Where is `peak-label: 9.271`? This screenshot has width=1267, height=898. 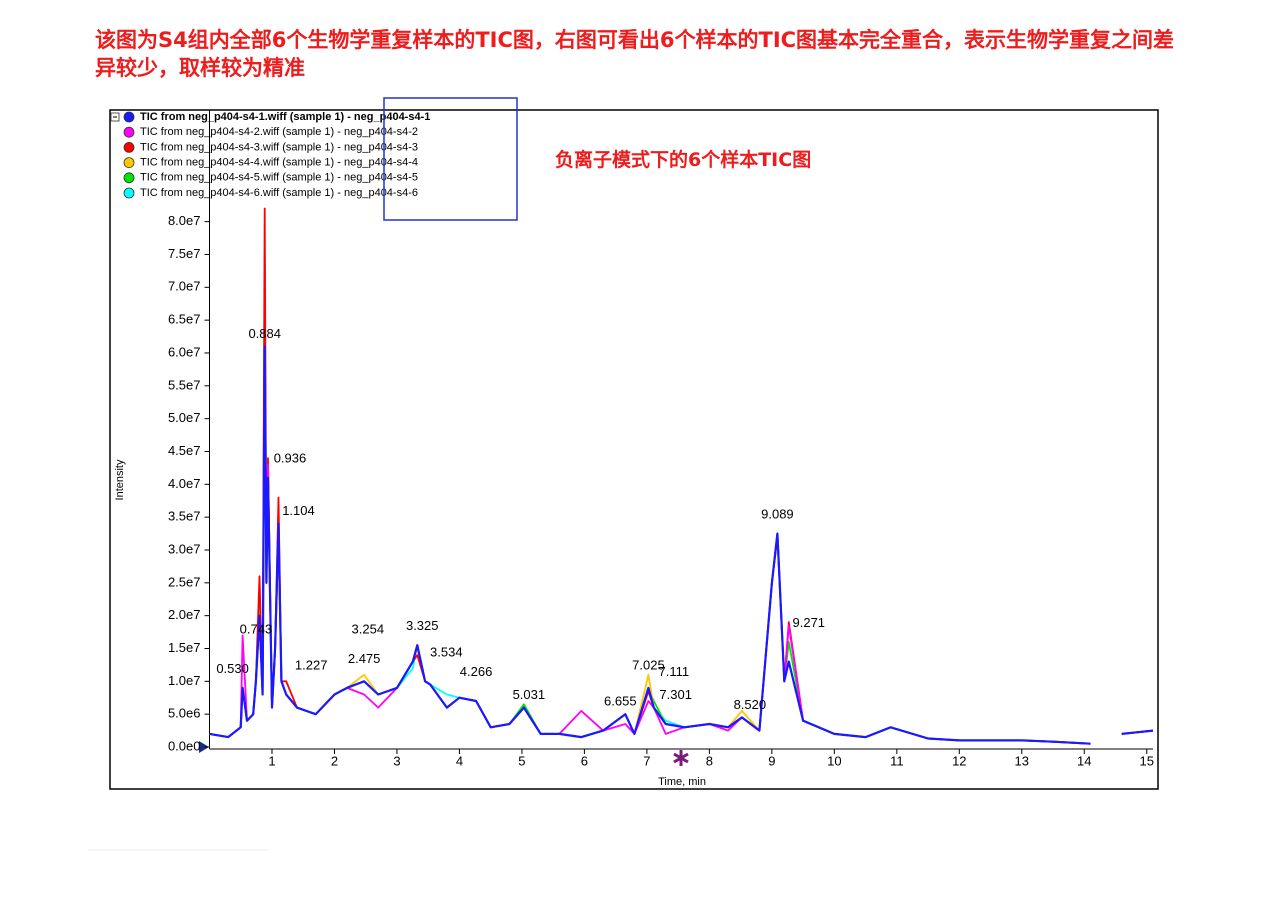 peak-label: 9.271 is located at coordinates (809, 622).